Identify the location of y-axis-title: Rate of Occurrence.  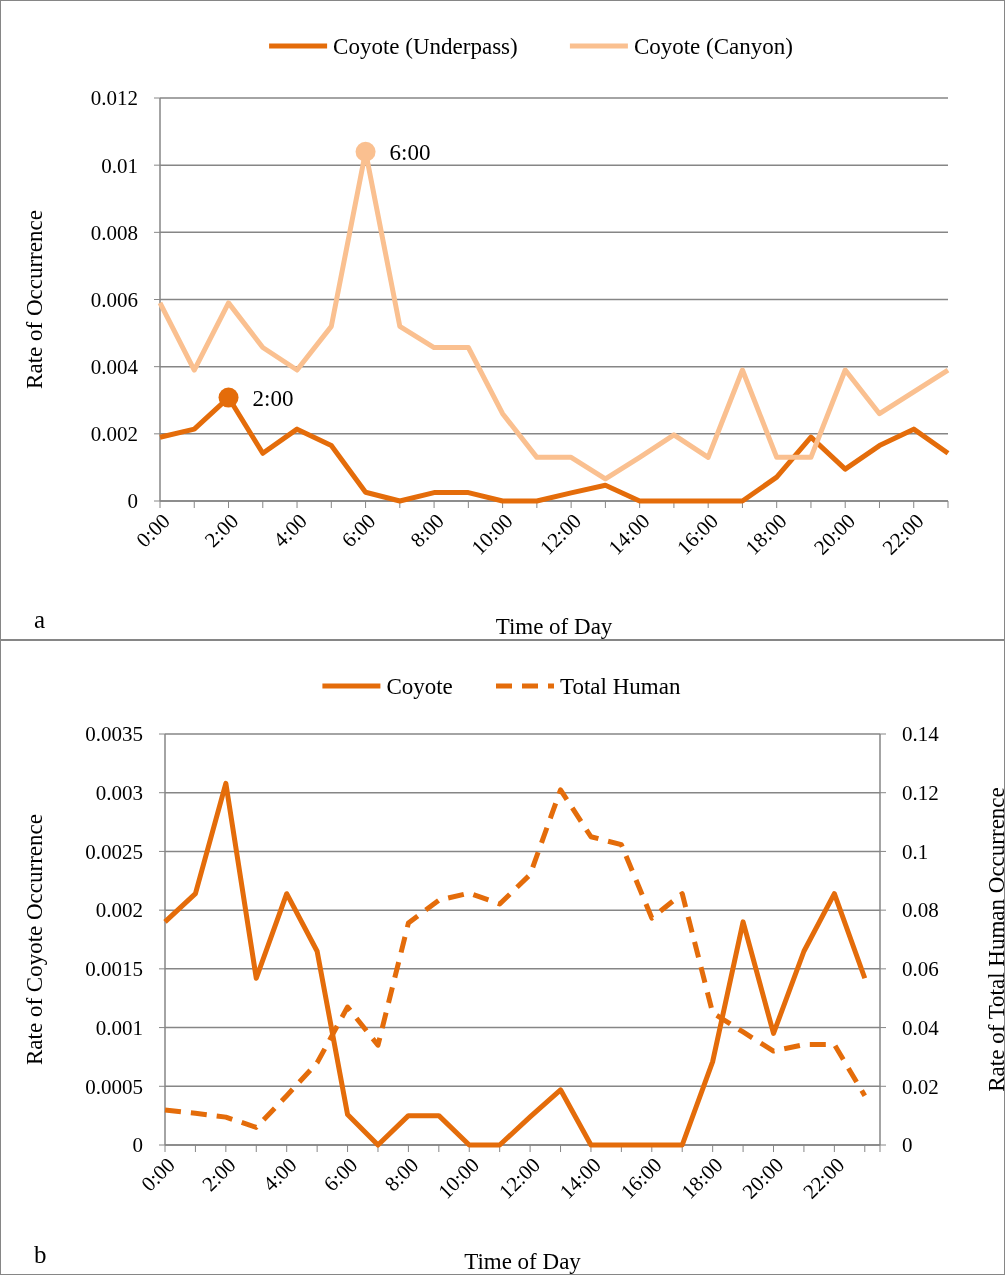
(34, 299).